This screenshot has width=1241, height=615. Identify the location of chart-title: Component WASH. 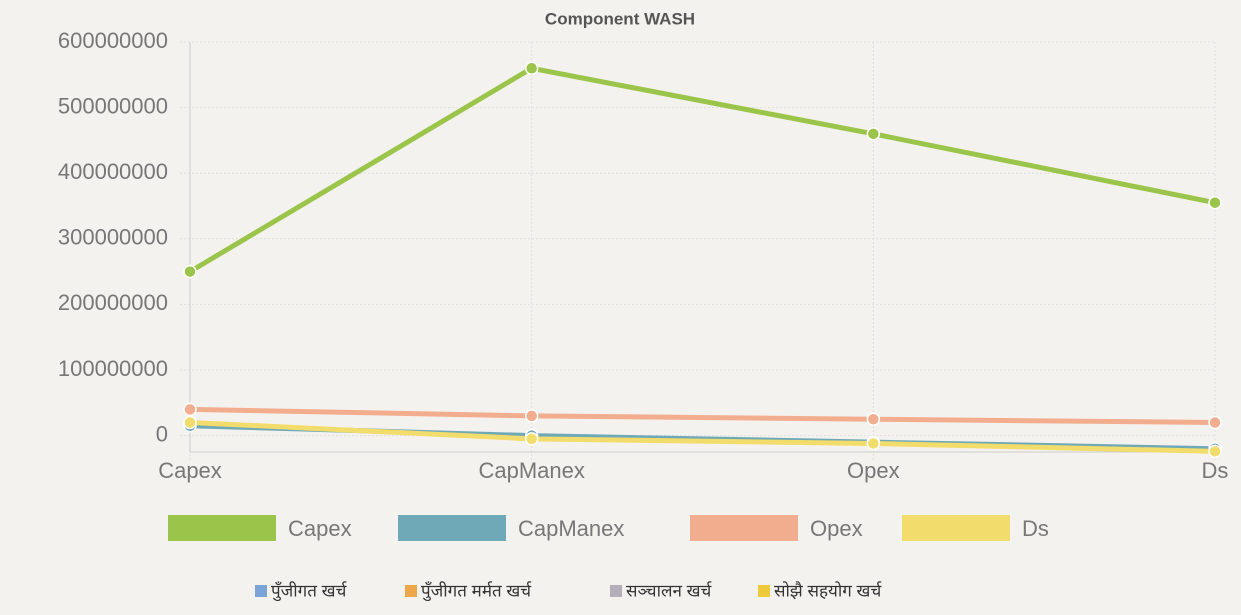
(620, 18).